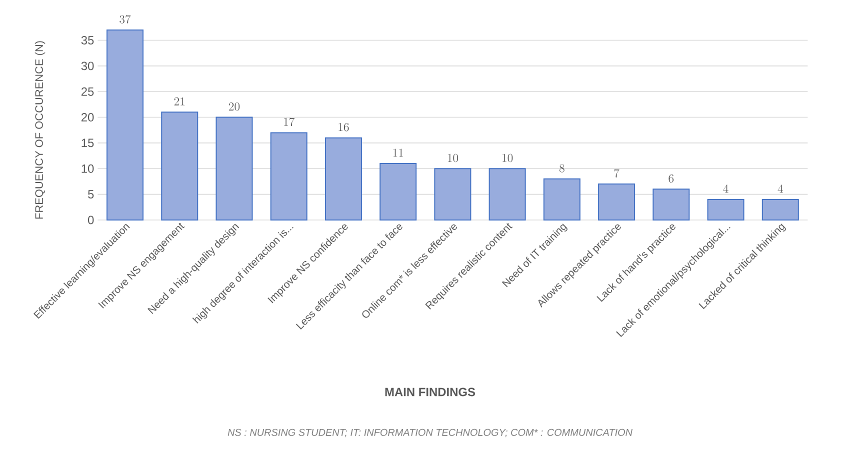  I want to click on y-tick-label: 20, so click(87, 117).